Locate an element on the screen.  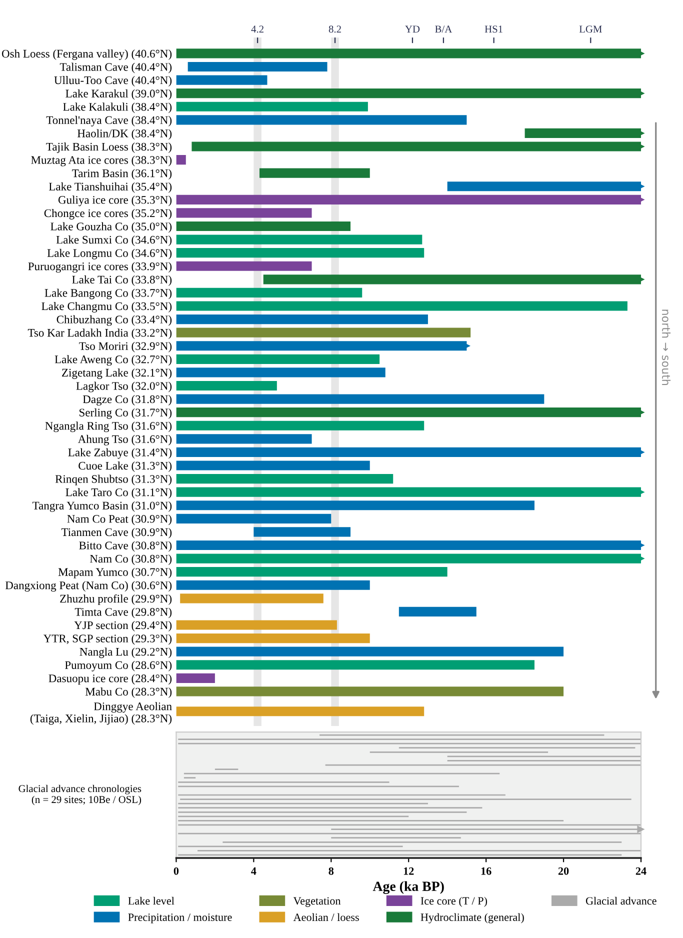
y-tick-label: Tajik Basin Loess (38.3°N) is located at coordinates (109, 147).